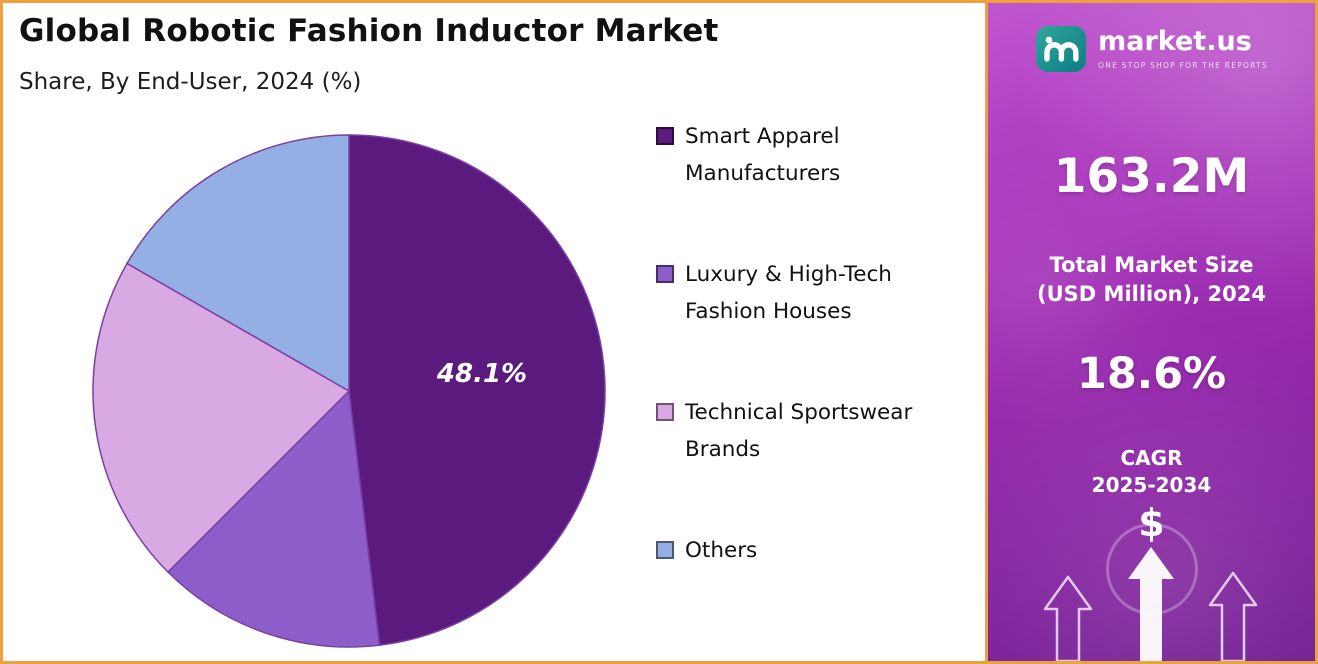  I want to click on cagr-label-text: CAGR, so click(1151, 458).